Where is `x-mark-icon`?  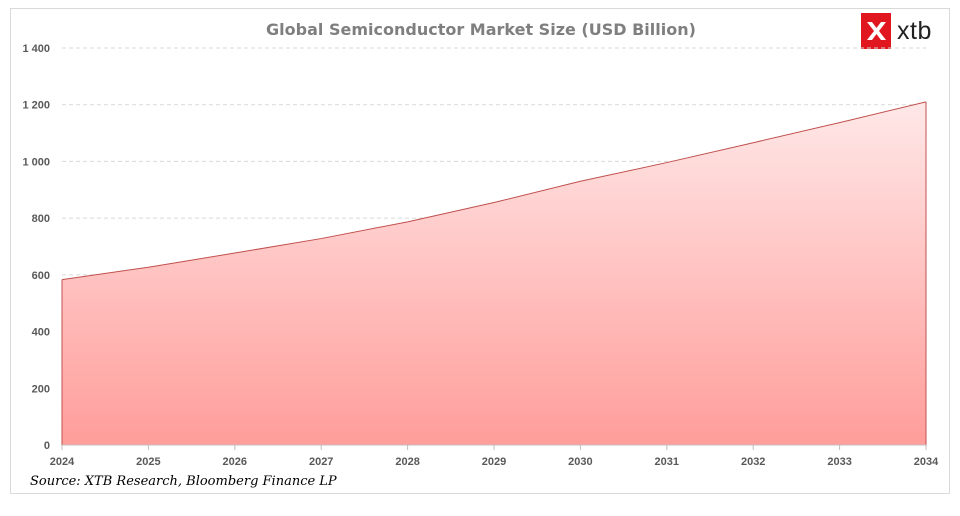
x-mark-icon is located at coordinates (876, 31).